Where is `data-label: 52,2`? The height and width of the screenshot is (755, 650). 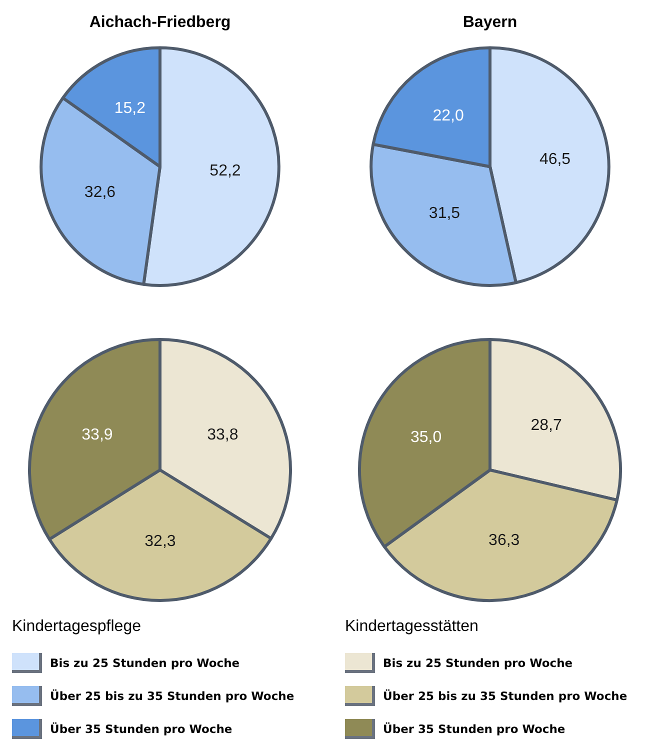 data-label: 52,2 is located at coordinates (225, 171).